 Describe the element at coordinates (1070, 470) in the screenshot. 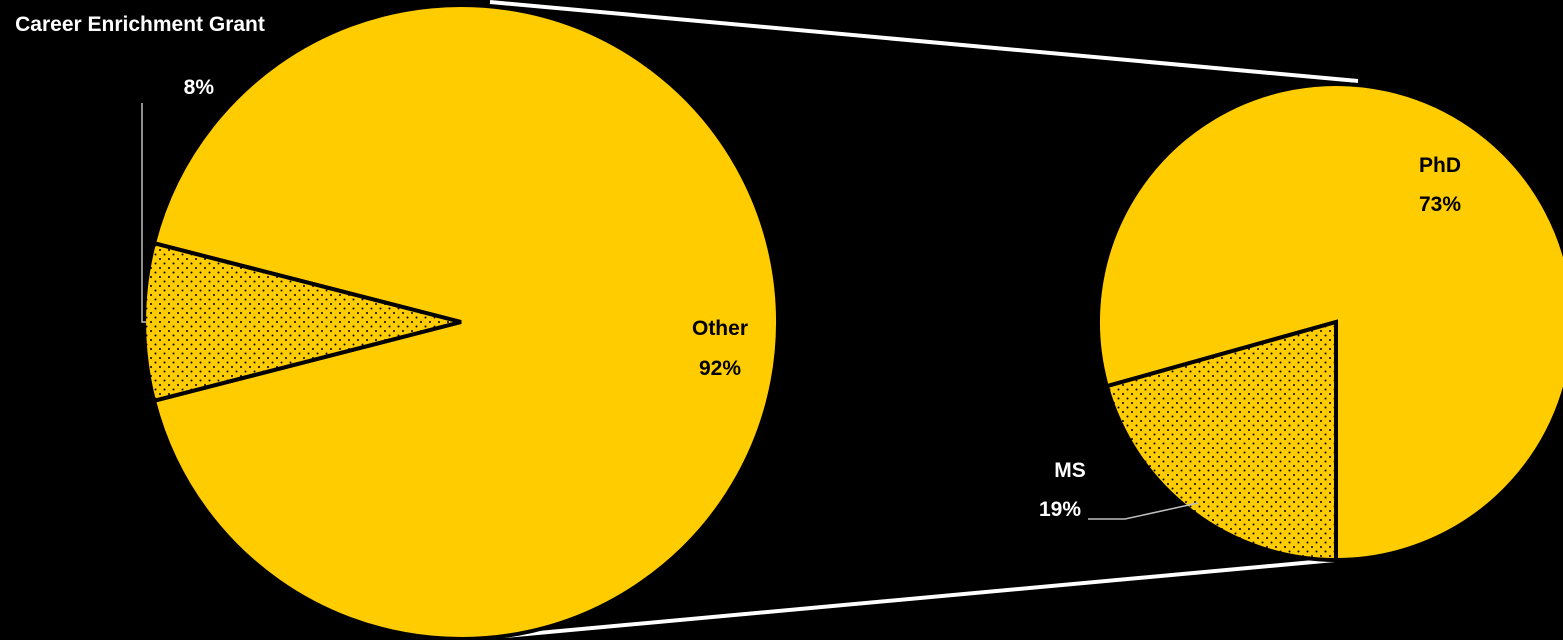

I see `label-ms-name: MS` at that location.